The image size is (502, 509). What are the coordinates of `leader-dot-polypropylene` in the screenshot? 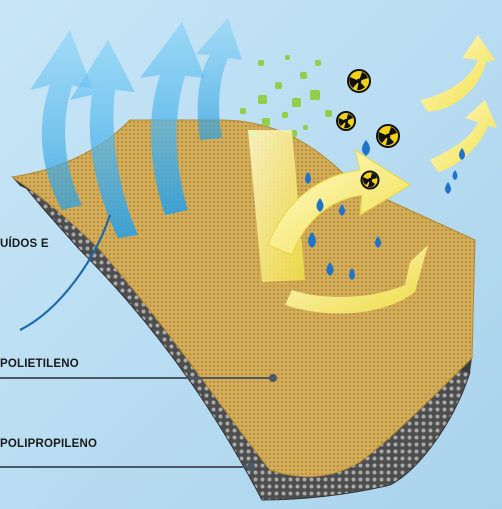 It's located at (251, 467).